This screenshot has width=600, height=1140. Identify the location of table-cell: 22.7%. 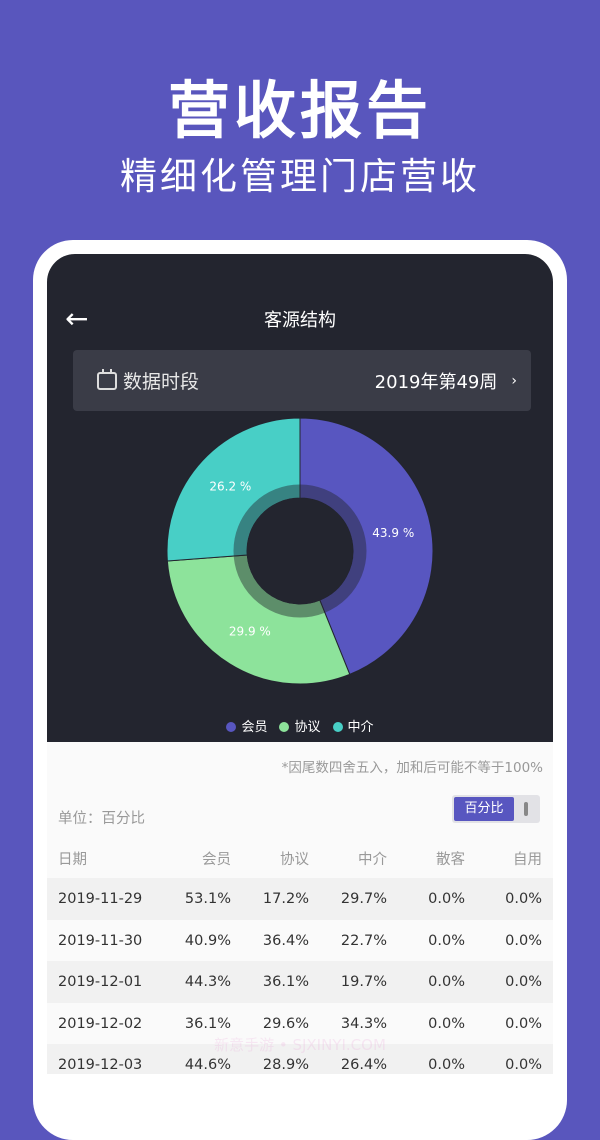
(363, 940).